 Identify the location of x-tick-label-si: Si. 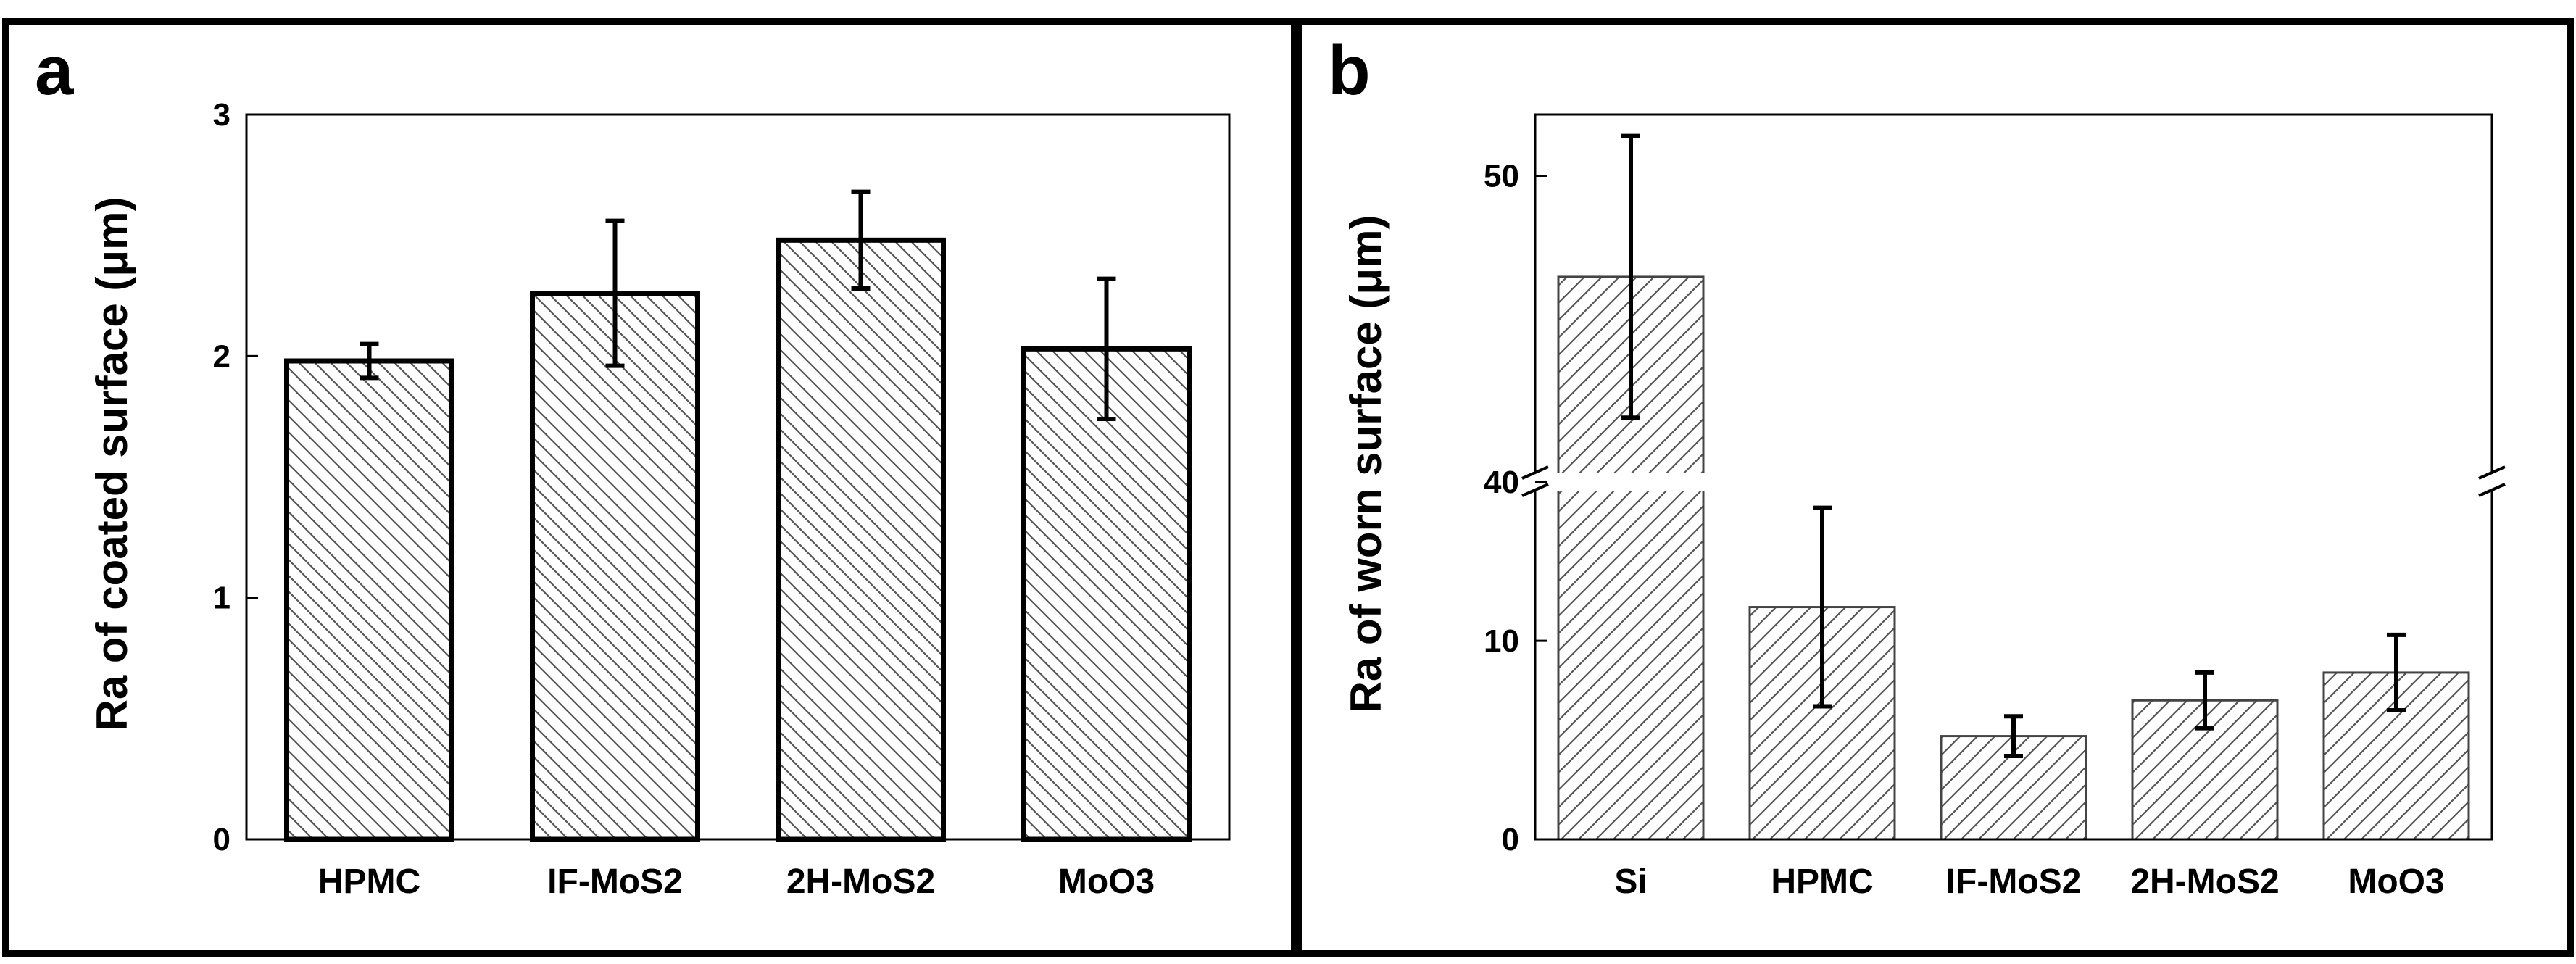
(1630, 882).